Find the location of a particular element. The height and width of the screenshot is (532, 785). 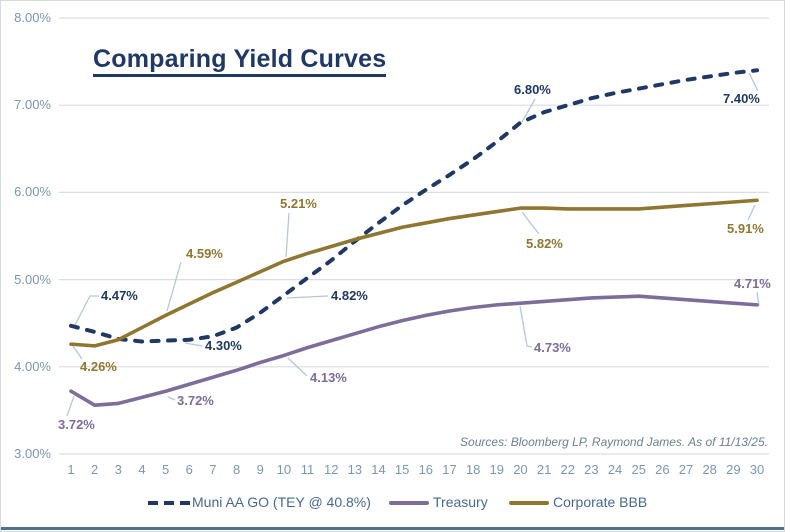

treasury-line-icon is located at coordinates (409, 503).